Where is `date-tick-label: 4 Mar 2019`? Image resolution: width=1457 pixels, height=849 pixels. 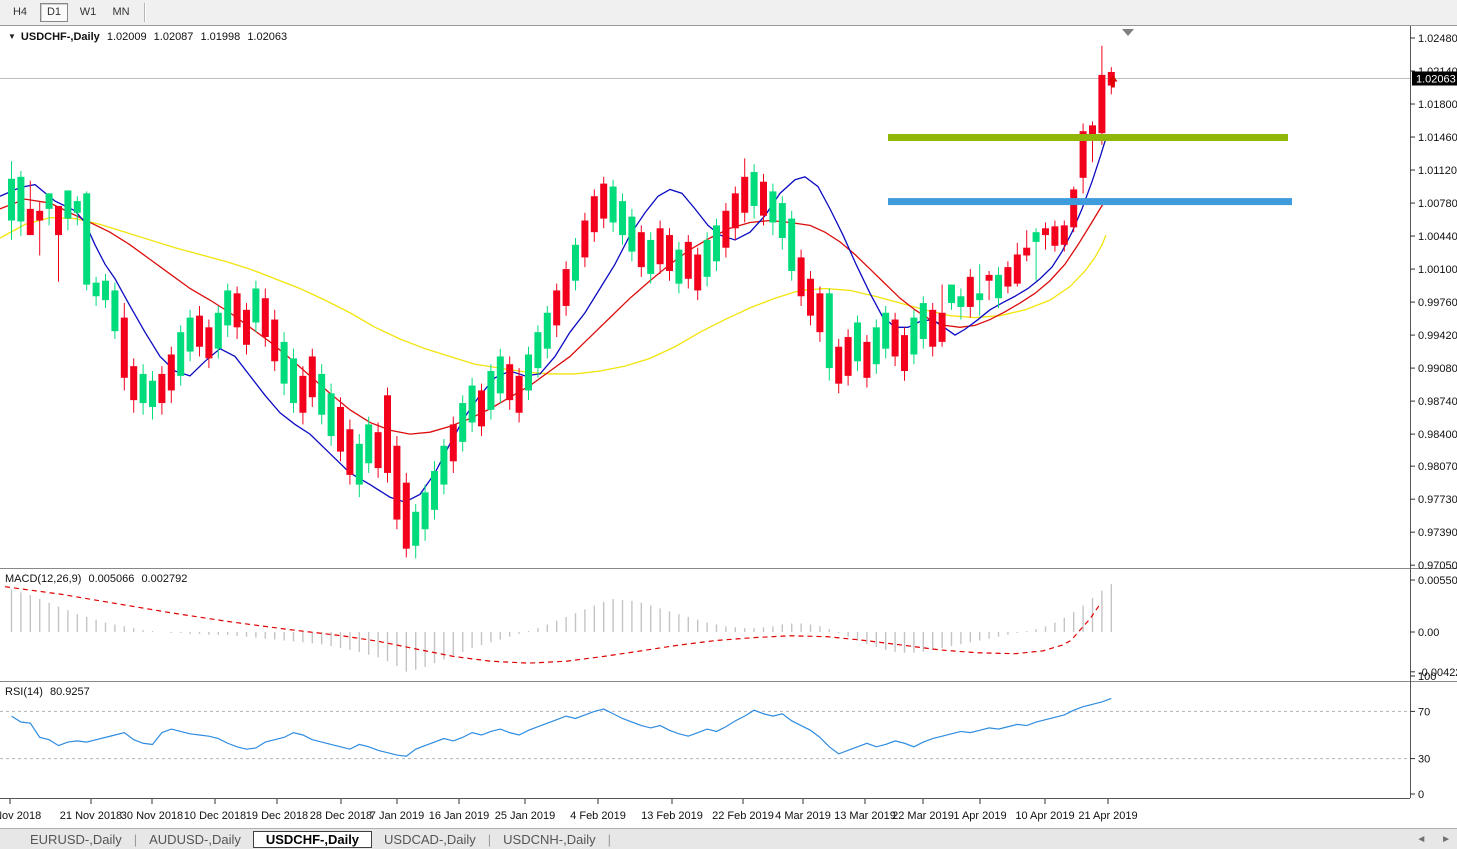
date-tick-label: 4 Mar 2019 is located at coordinates (803, 816).